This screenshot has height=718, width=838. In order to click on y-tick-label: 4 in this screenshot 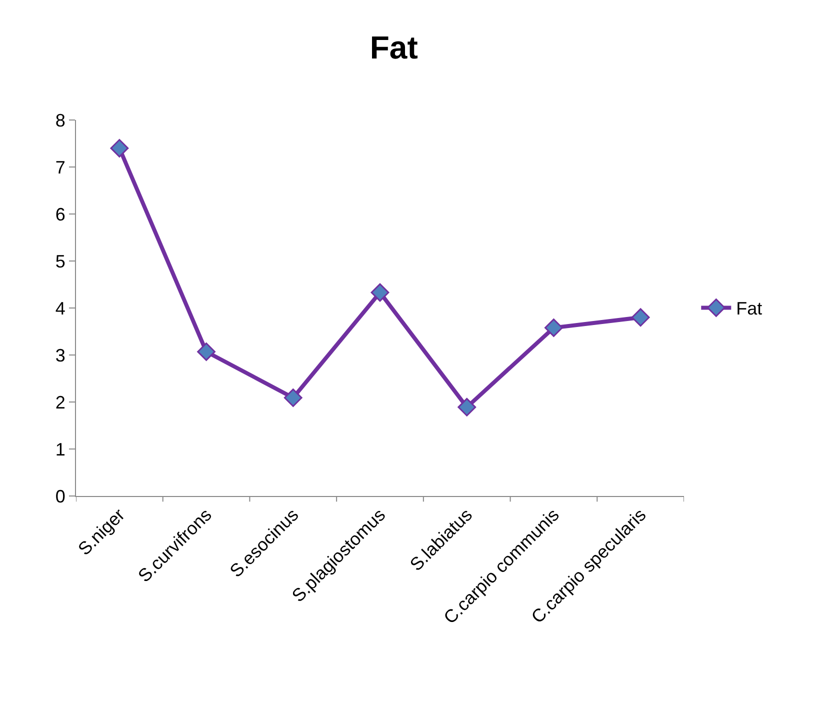, I will do `click(60, 308)`.